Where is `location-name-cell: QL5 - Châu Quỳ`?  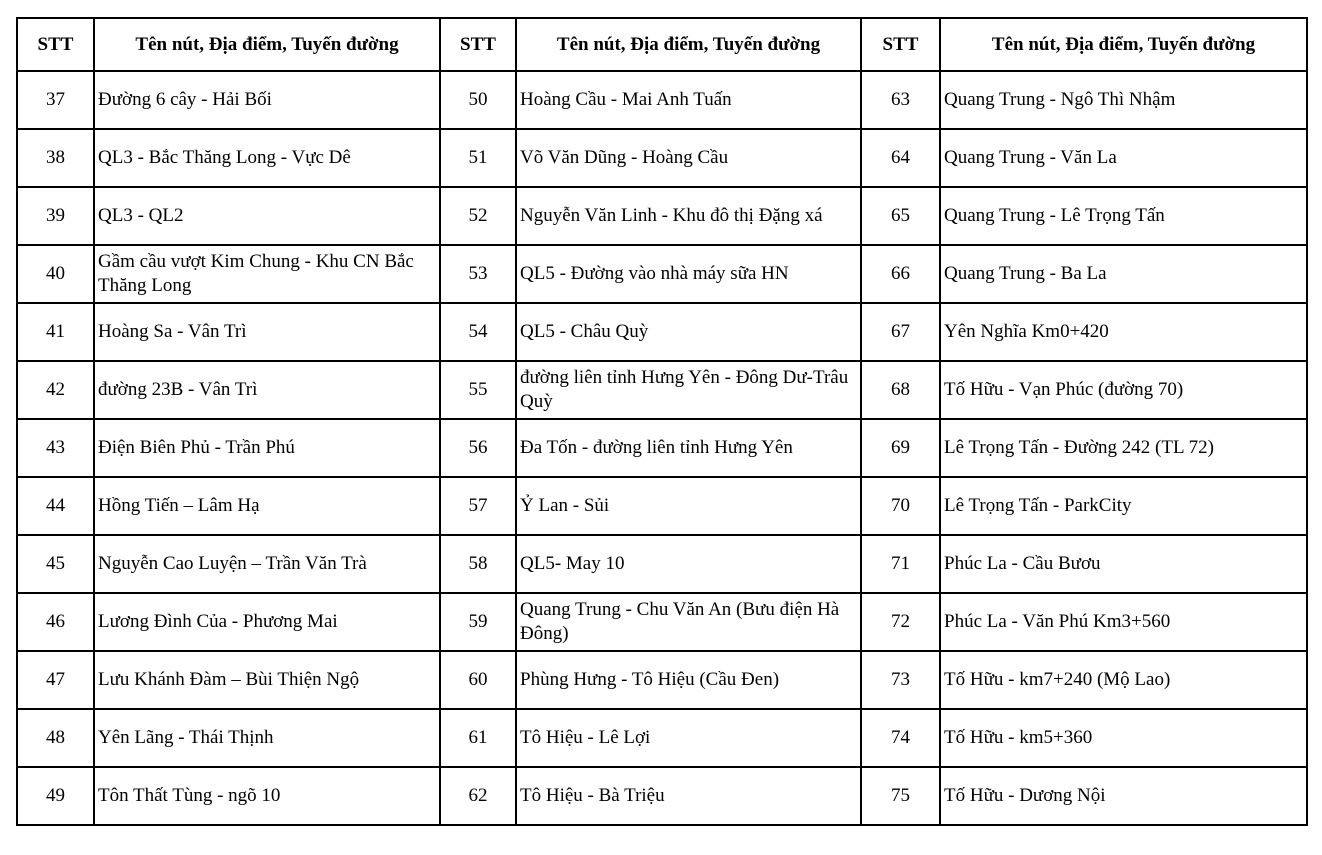 location-name-cell: QL5 - Châu Quỳ is located at coordinates (688, 332).